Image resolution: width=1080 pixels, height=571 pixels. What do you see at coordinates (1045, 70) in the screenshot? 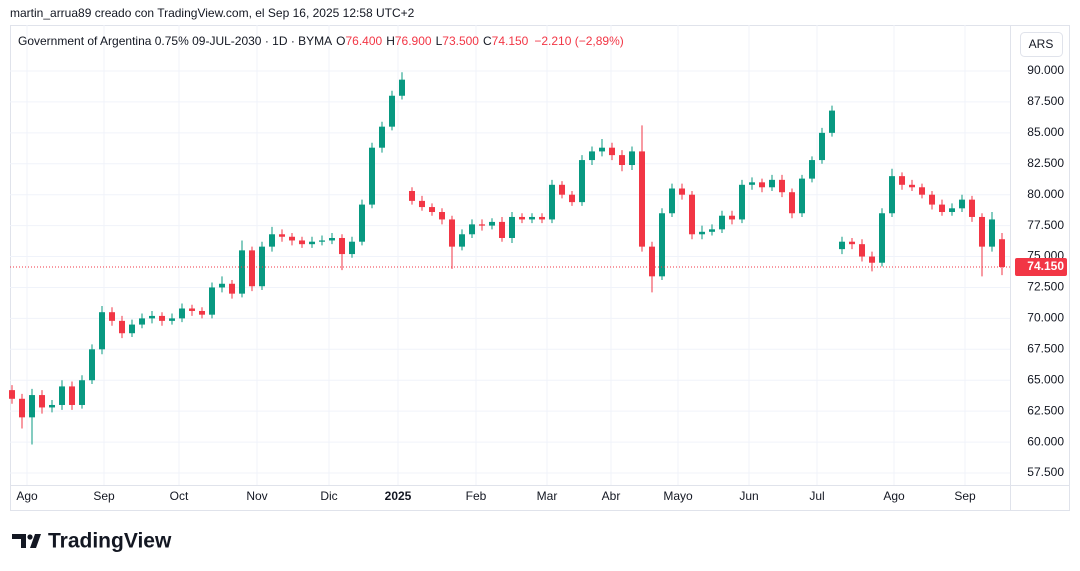
I see `y-tick-label: 90.000` at bounding box center [1045, 70].